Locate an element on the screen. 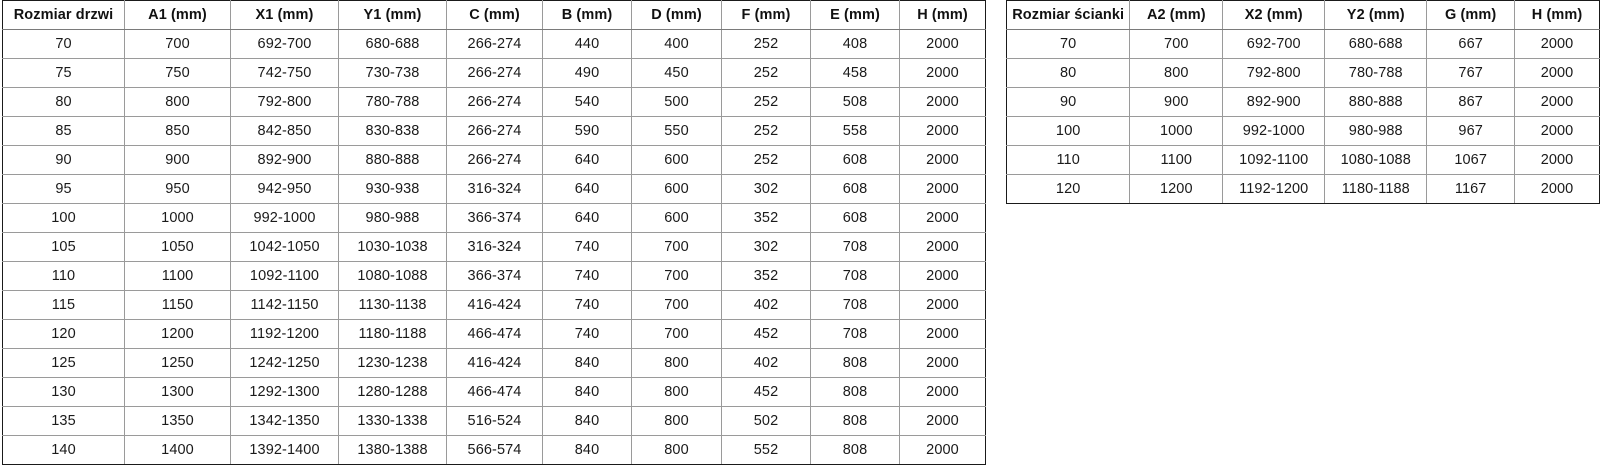 The height and width of the screenshot is (465, 1600). doors-cell: 608 is located at coordinates (855, 189).